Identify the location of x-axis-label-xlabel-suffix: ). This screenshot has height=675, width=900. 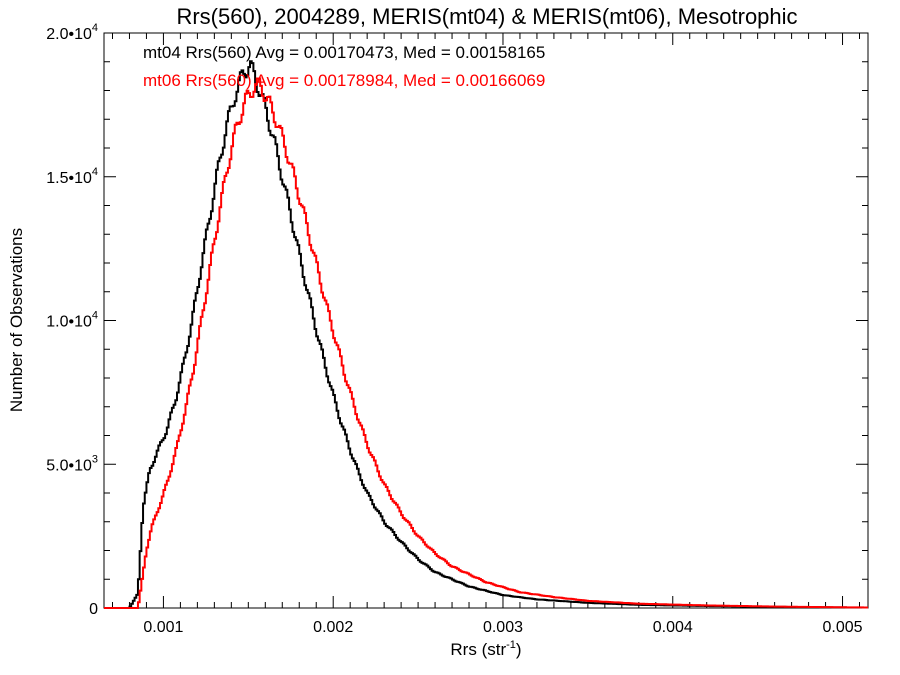
(519, 649).